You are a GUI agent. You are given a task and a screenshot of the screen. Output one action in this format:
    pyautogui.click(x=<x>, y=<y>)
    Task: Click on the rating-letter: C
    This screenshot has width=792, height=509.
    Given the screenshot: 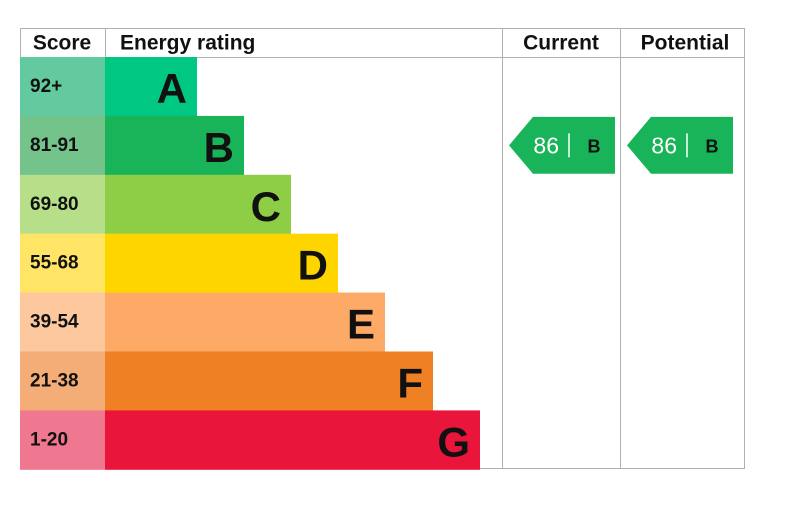 What is the action you would take?
    pyautogui.click(x=266, y=206)
    